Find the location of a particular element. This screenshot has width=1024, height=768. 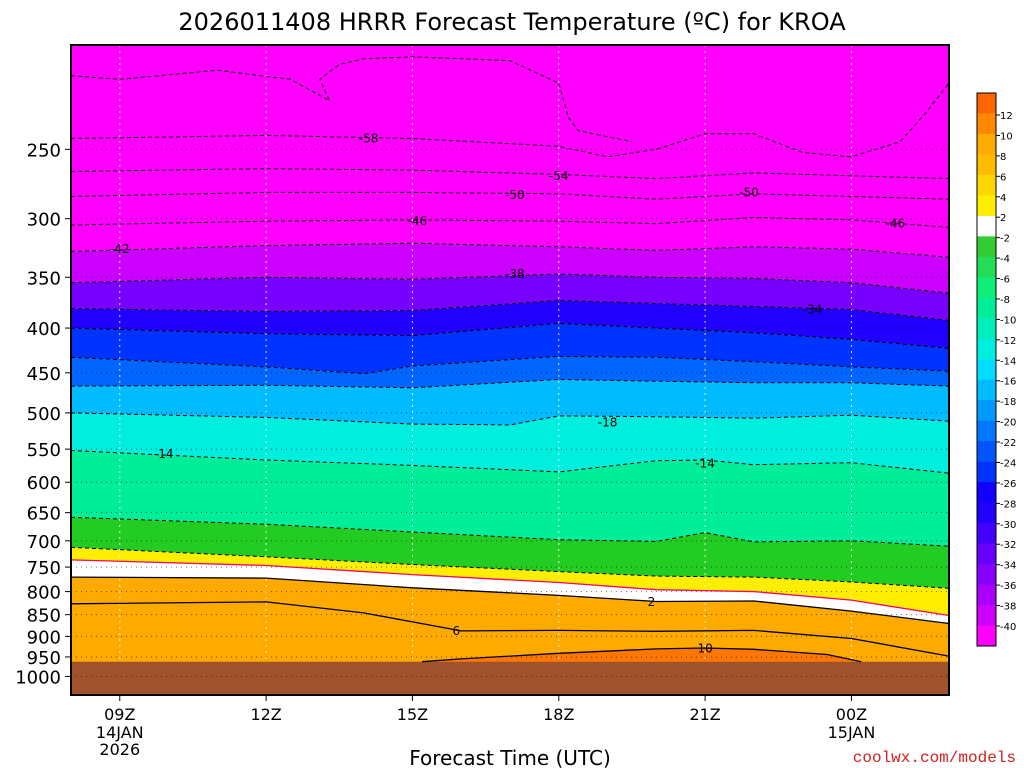

x-tick-date: 15JAN is located at coordinates (852, 732).